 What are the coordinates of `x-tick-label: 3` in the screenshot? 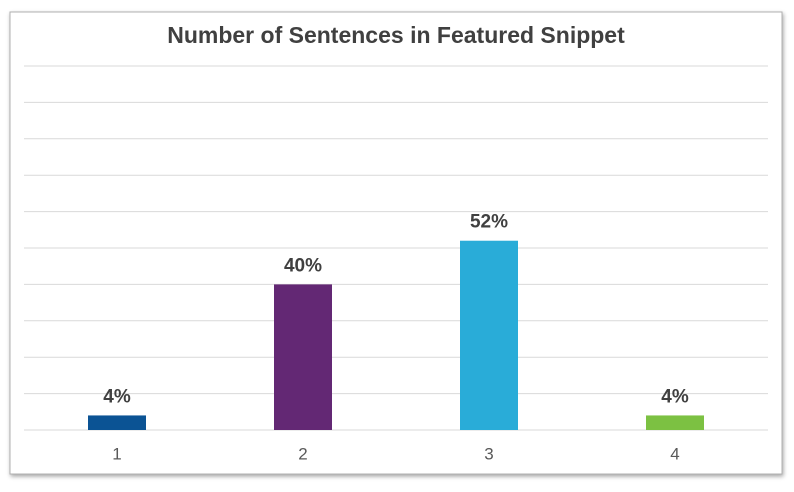 It's located at (488, 453).